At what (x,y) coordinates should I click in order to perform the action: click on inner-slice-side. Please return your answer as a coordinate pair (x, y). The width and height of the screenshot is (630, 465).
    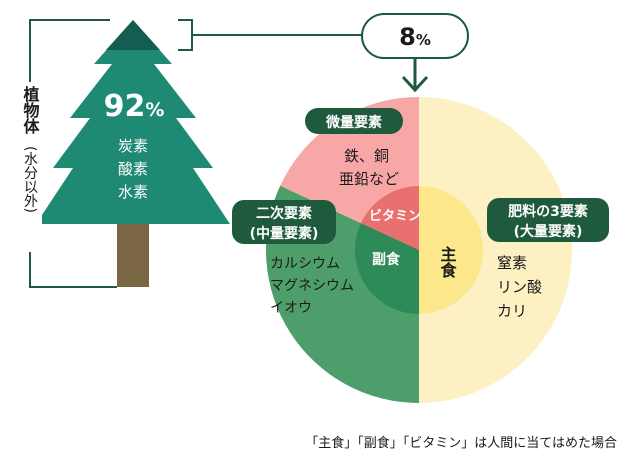
    Looking at the image, I should click on (386, 268).